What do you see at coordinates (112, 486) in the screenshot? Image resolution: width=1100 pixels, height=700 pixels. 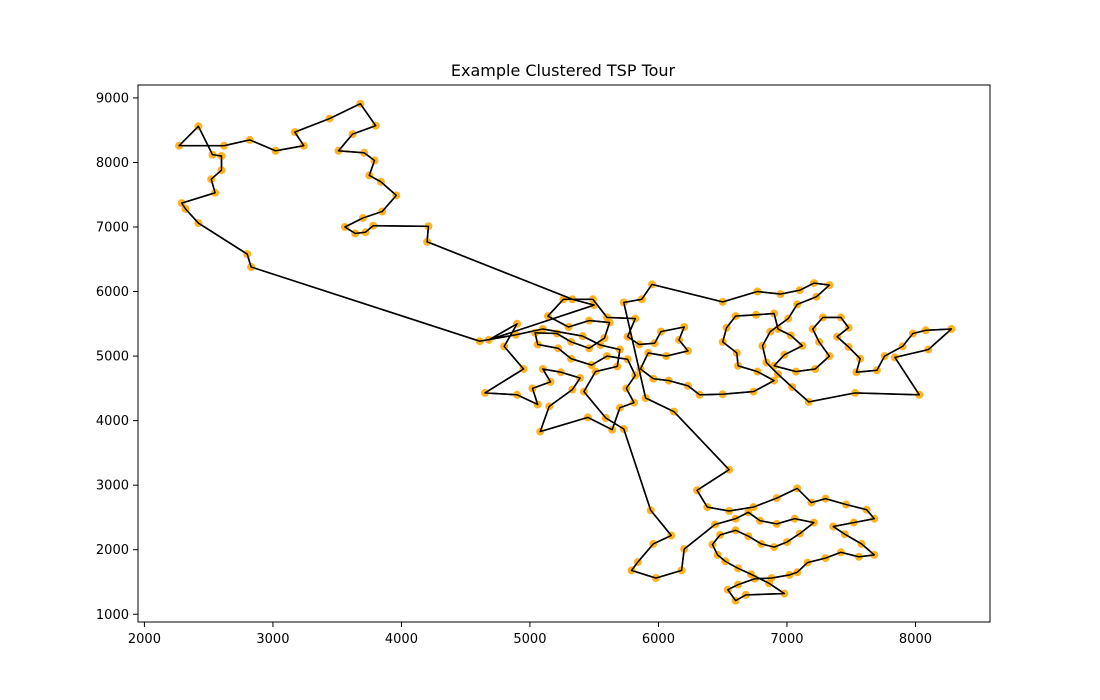 I see `y-tick-label: 3000` at bounding box center [112, 486].